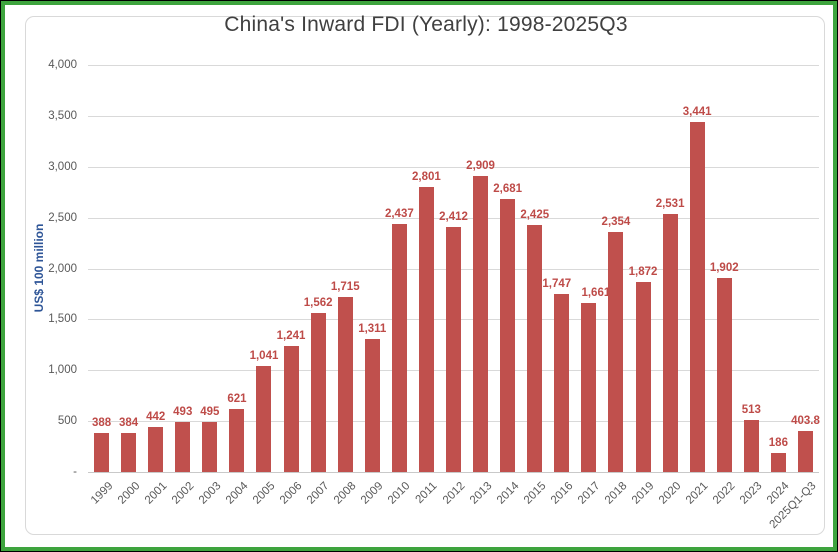  Describe the element at coordinates (75, 472) in the screenshot. I see `y-tick-label: -` at that location.